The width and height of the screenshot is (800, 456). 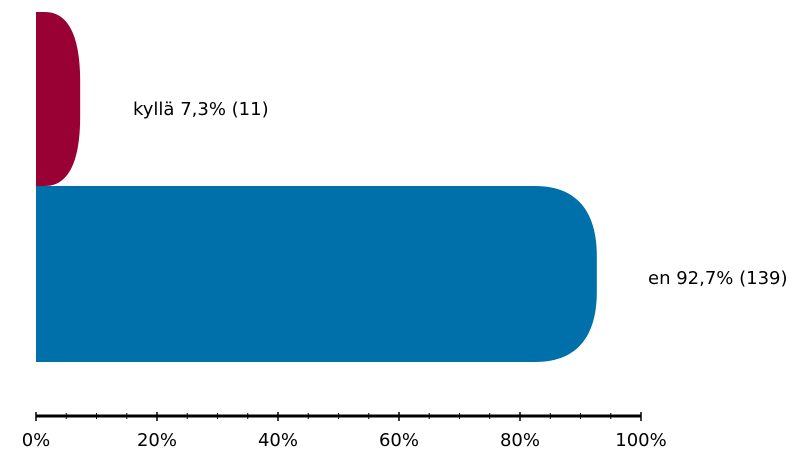 I want to click on x-tick-label: 60%, so click(x=399, y=440).